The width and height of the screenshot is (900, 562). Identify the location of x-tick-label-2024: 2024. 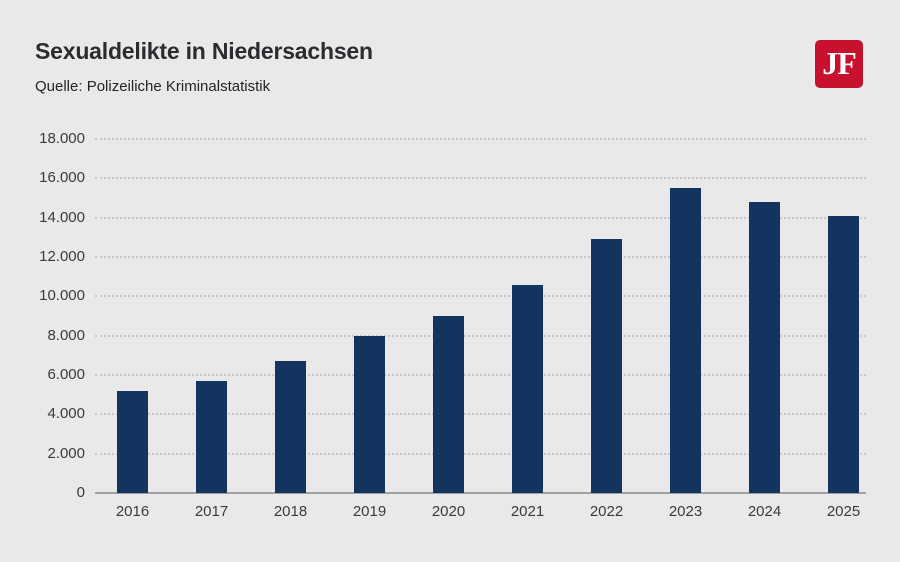
(764, 511).